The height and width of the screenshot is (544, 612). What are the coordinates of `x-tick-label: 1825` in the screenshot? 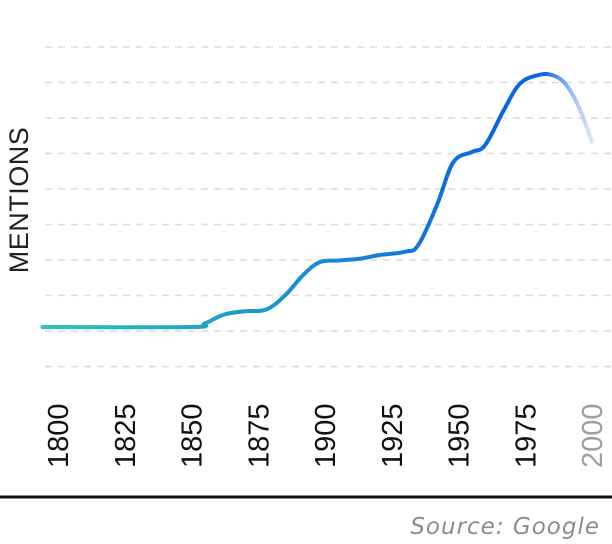 It's located at (126, 435).